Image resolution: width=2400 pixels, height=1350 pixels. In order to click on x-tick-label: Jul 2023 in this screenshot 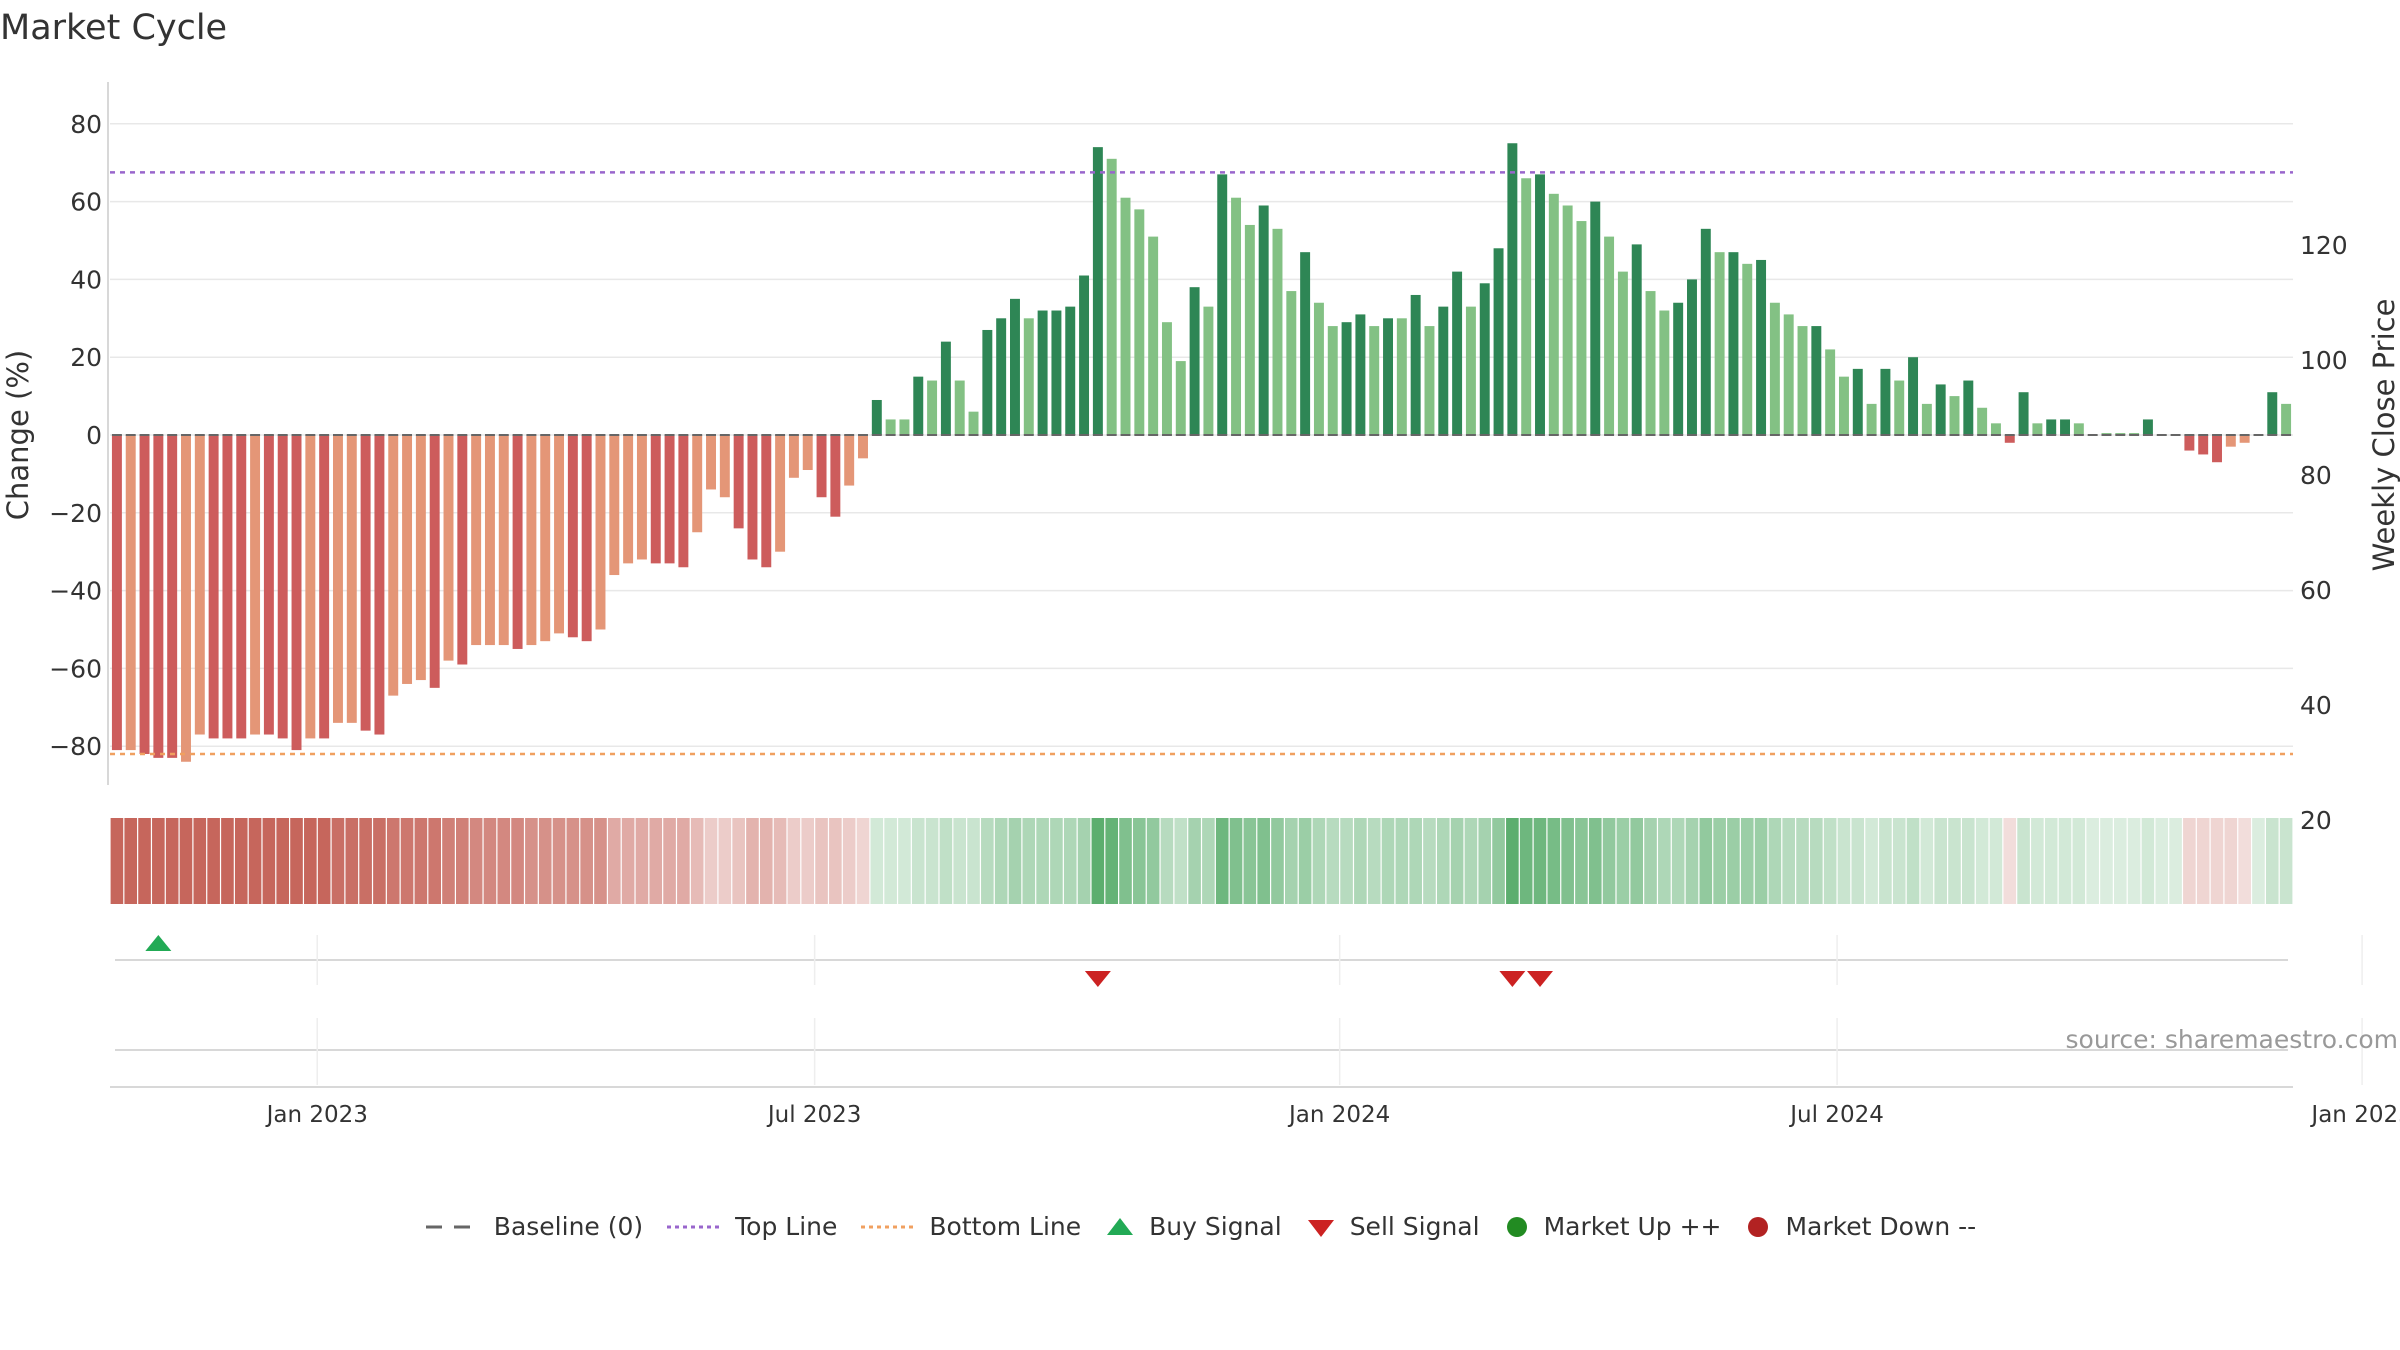, I will do `click(814, 1115)`.